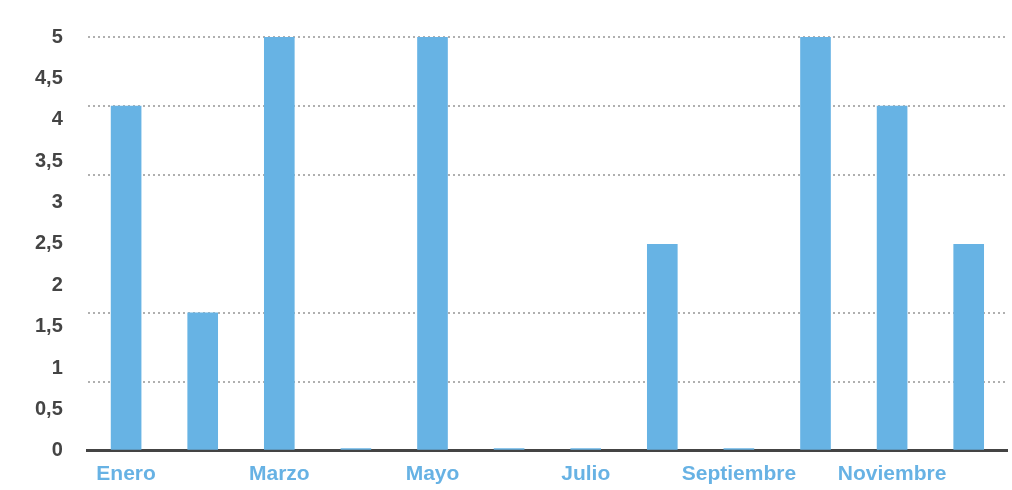 Image resolution: width=1012 pixels, height=490 pixels. I want to click on x-tick-label: Marzo, so click(279, 473).